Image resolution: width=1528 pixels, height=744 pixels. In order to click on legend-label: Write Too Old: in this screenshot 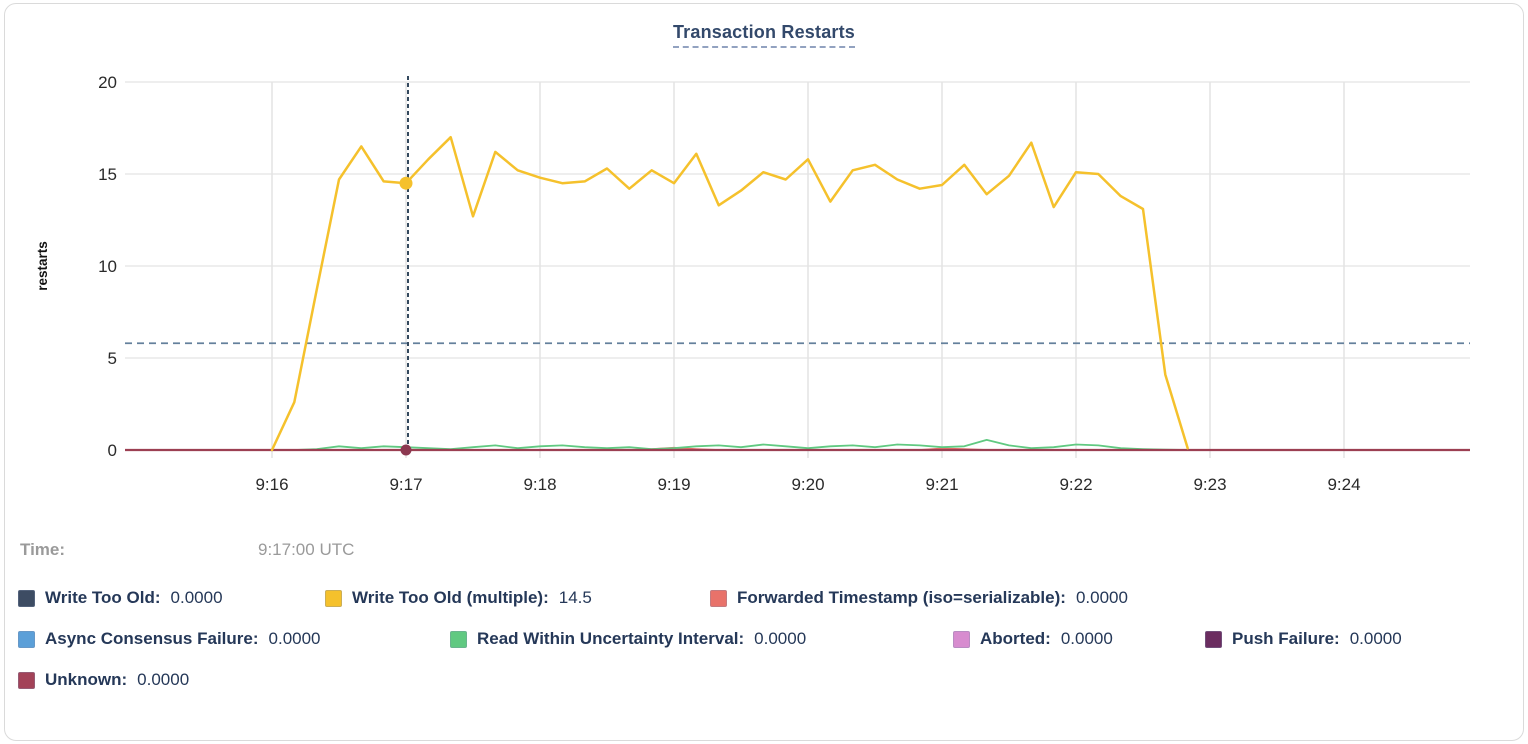, I will do `click(103, 597)`.